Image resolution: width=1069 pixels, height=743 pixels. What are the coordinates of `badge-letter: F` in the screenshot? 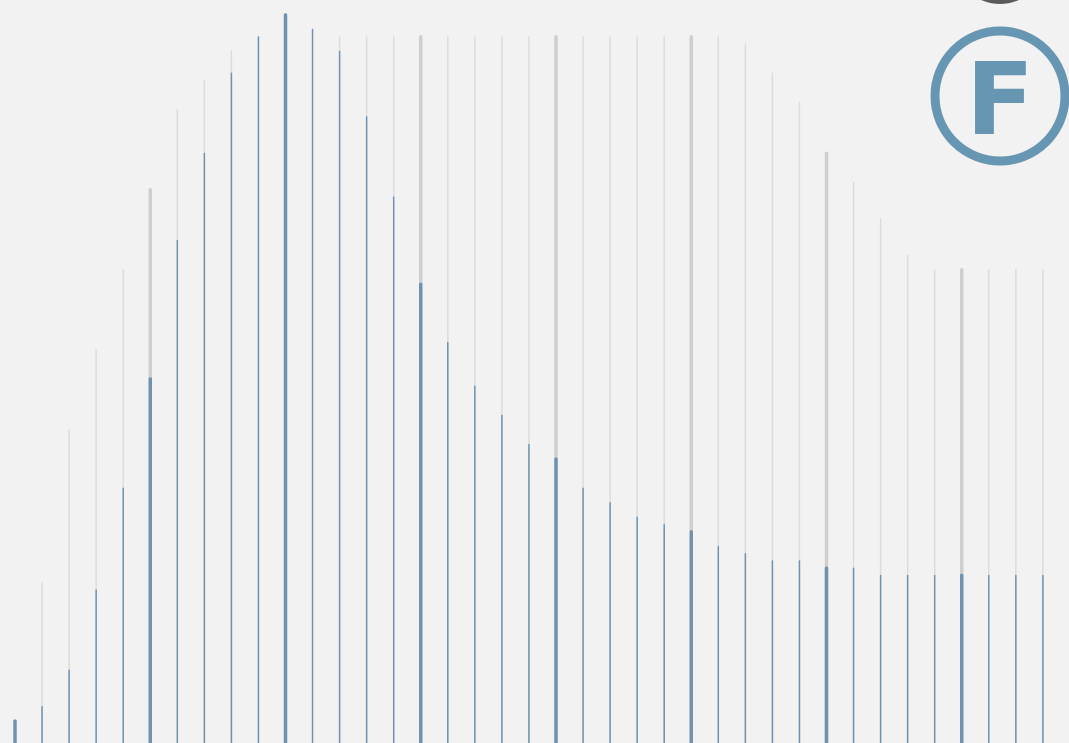 It's located at (1000, 99).